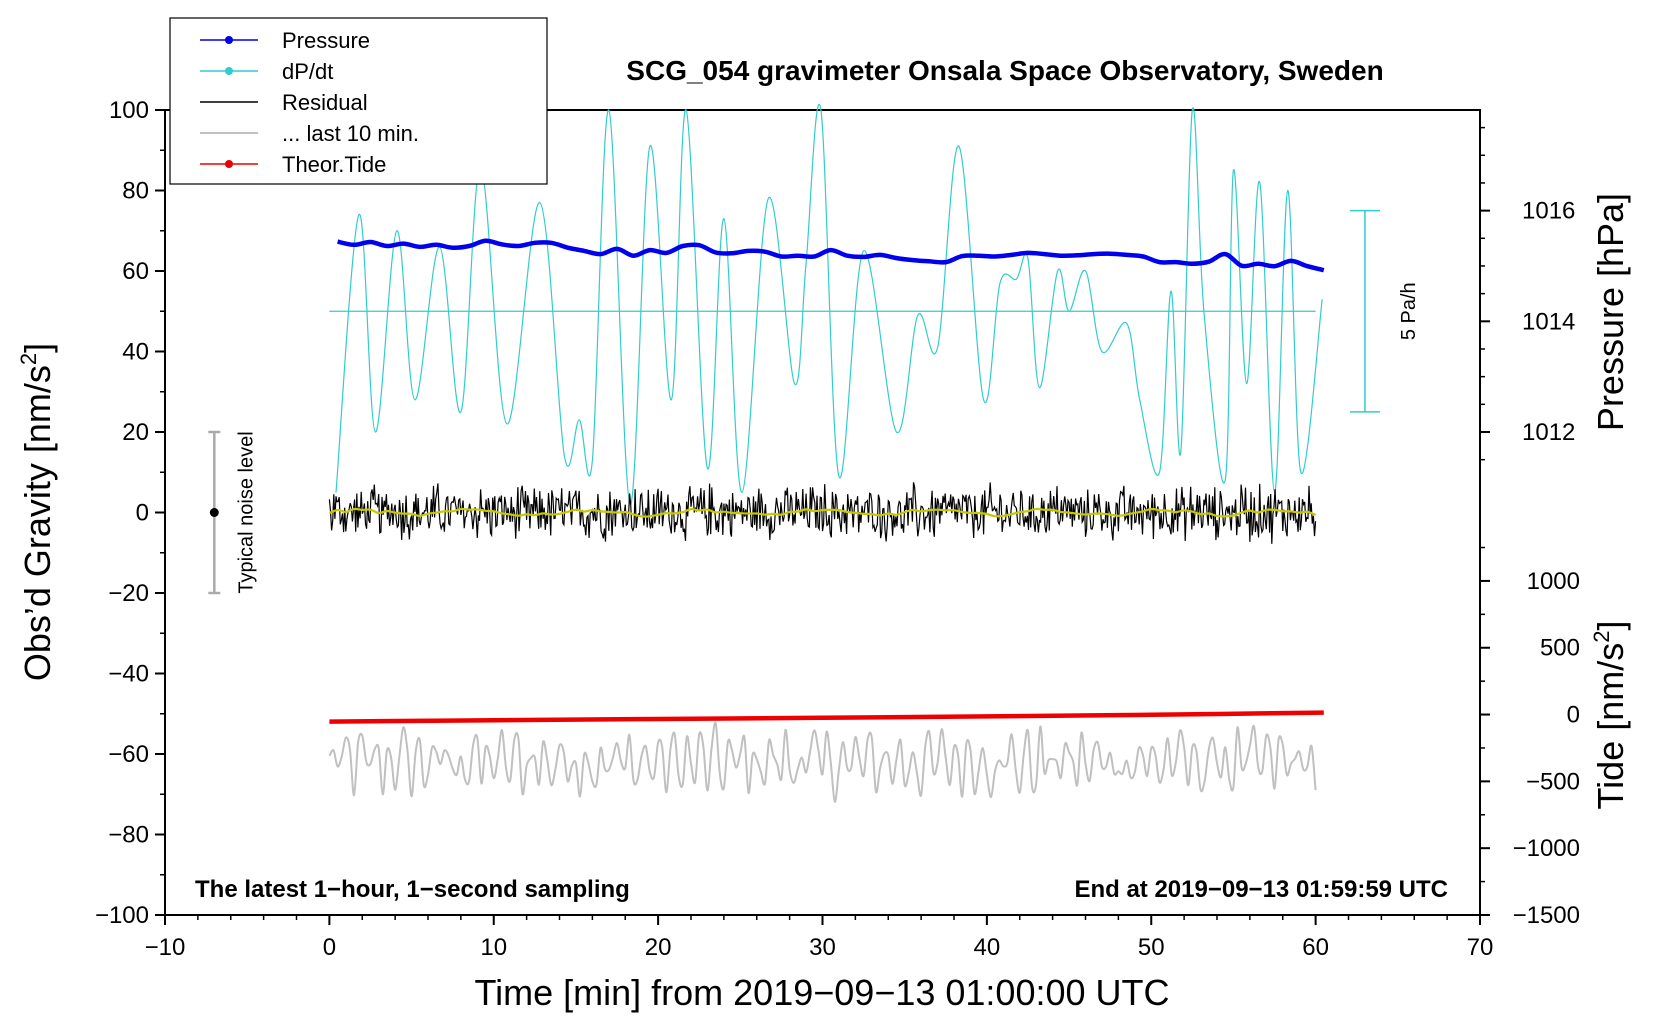 This screenshot has height=1020, width=1660. Describe the element at coordinates (658, 947) in the screenshot. I see `x-tick-label: 20` at that location.